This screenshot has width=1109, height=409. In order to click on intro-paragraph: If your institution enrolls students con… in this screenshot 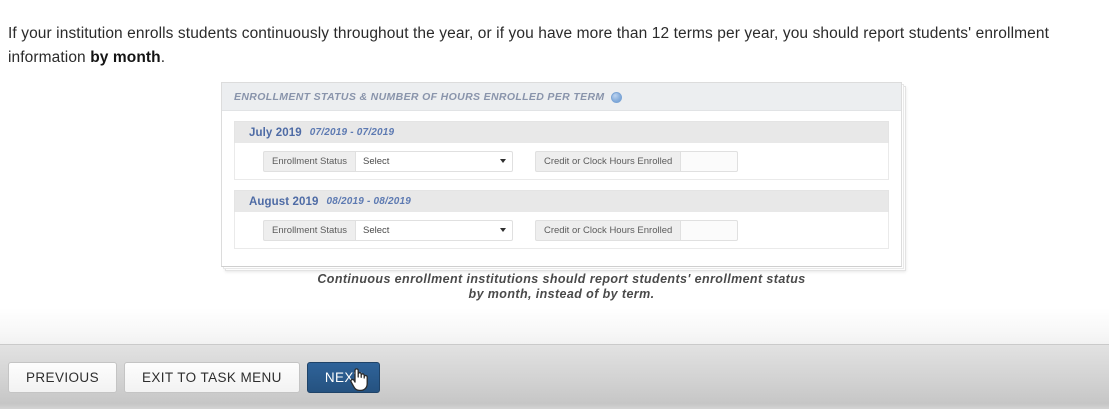, I will do `click(547, 46)`.